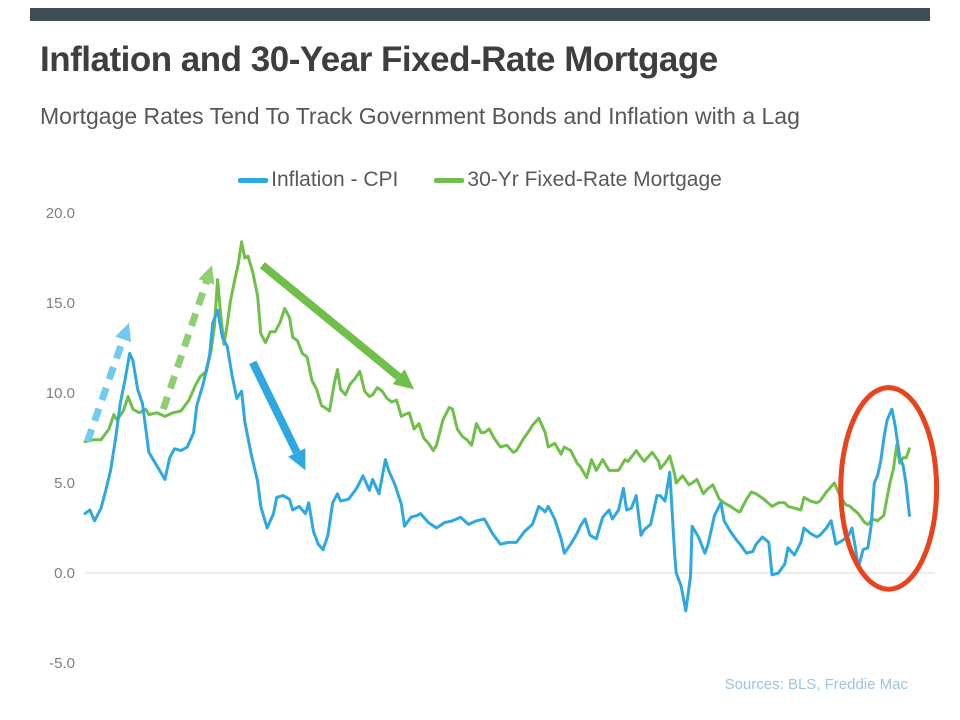 This screenshot has height=720, width=960. I want to click on svg-text: 0.0, so click(64, 573).